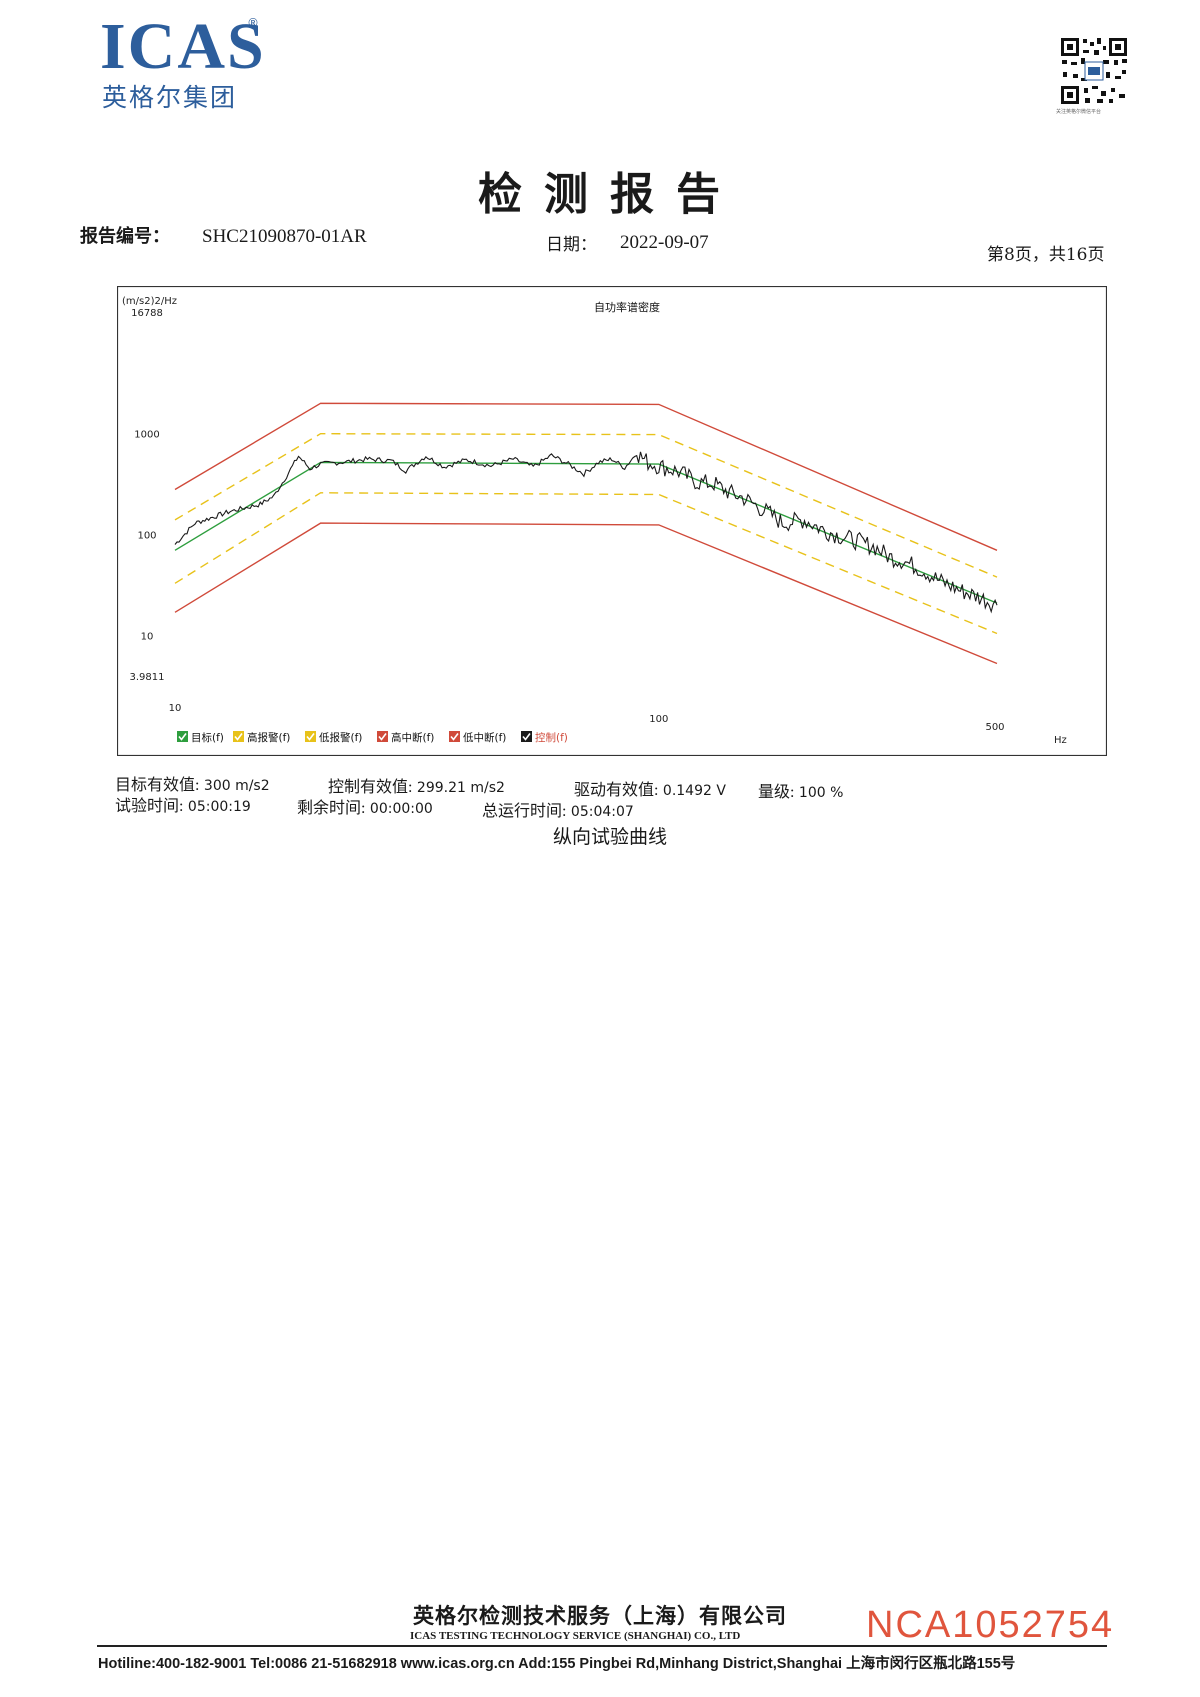 The height and width of the screenshot is (1697, 1200). Describe the element at coordinates (147, 313) in the screenshot. I see `y-tick-label: 16788` at that location.